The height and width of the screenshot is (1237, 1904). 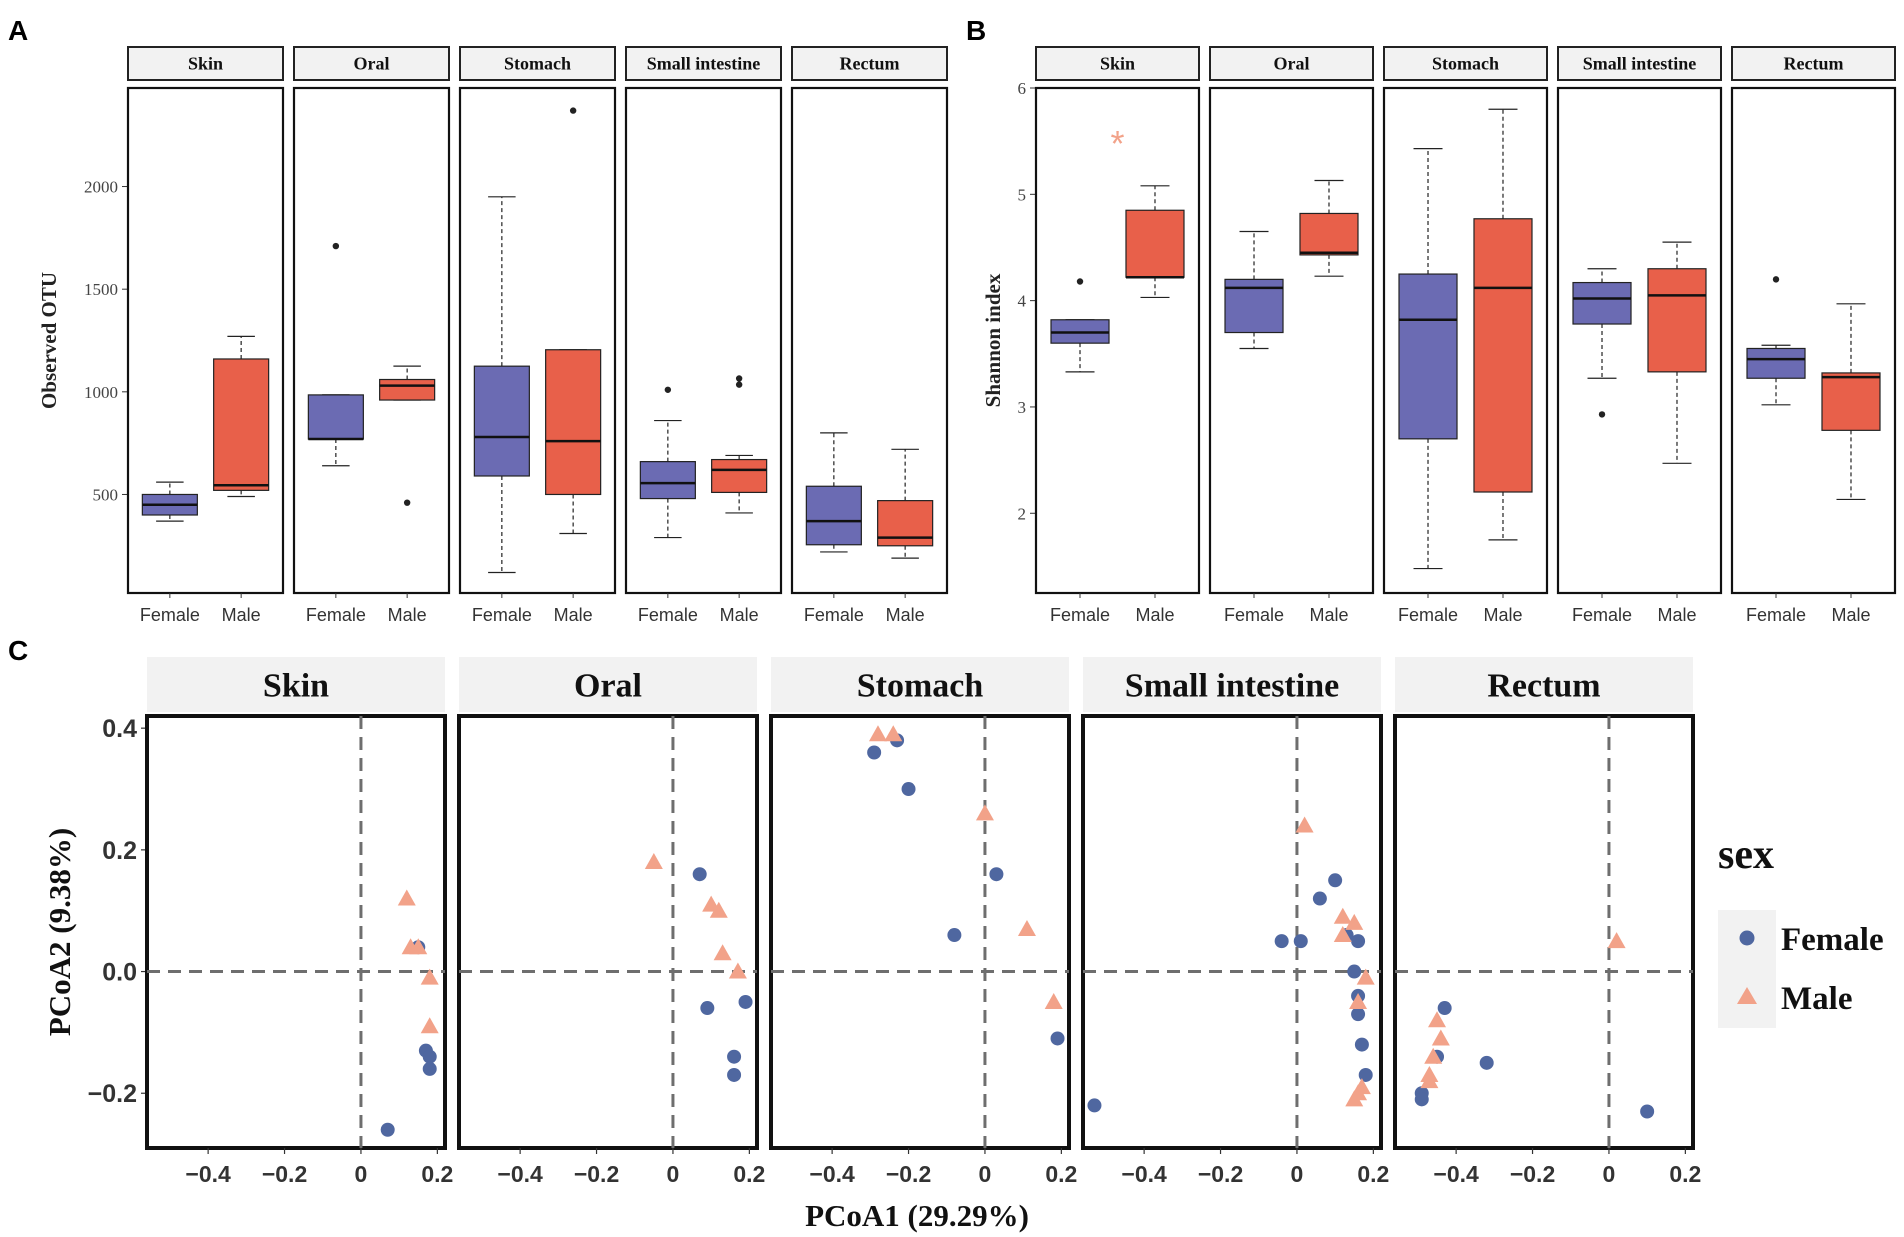 What do you see at coordinates (18, 650) in the screenshot?
I see `panel-letter-c: C` at bounding box center [18, 650].